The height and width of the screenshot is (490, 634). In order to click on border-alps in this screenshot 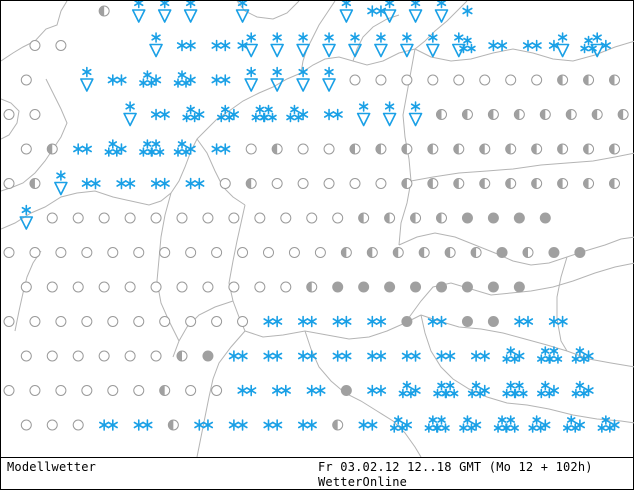, I will do `click(221, 393)`.